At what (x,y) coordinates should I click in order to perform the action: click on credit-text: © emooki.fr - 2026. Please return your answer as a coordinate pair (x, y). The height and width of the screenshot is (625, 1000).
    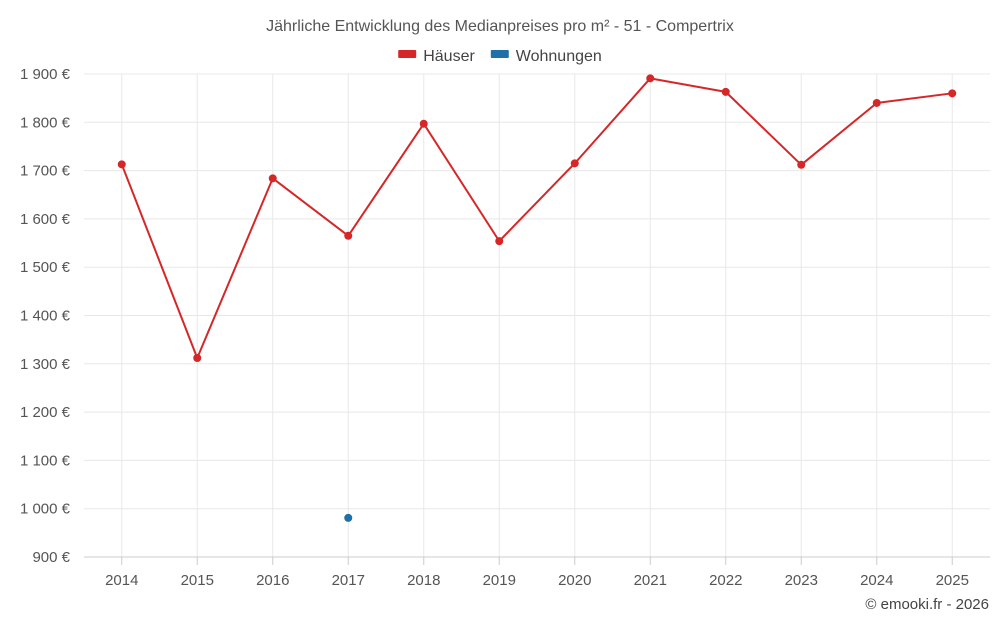
    Looking at the image, I should click on (927, 604).